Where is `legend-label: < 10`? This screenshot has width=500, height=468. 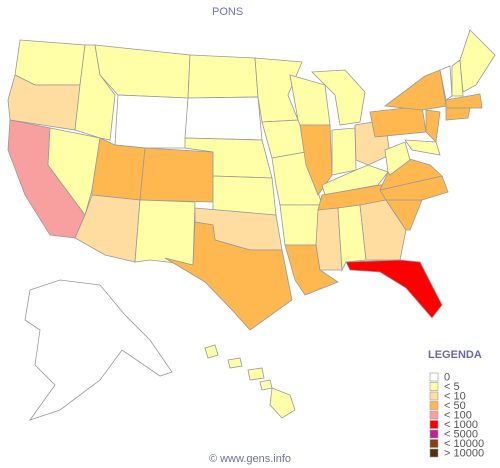
legend-label: < 10 is located at coordinates (455, 396).